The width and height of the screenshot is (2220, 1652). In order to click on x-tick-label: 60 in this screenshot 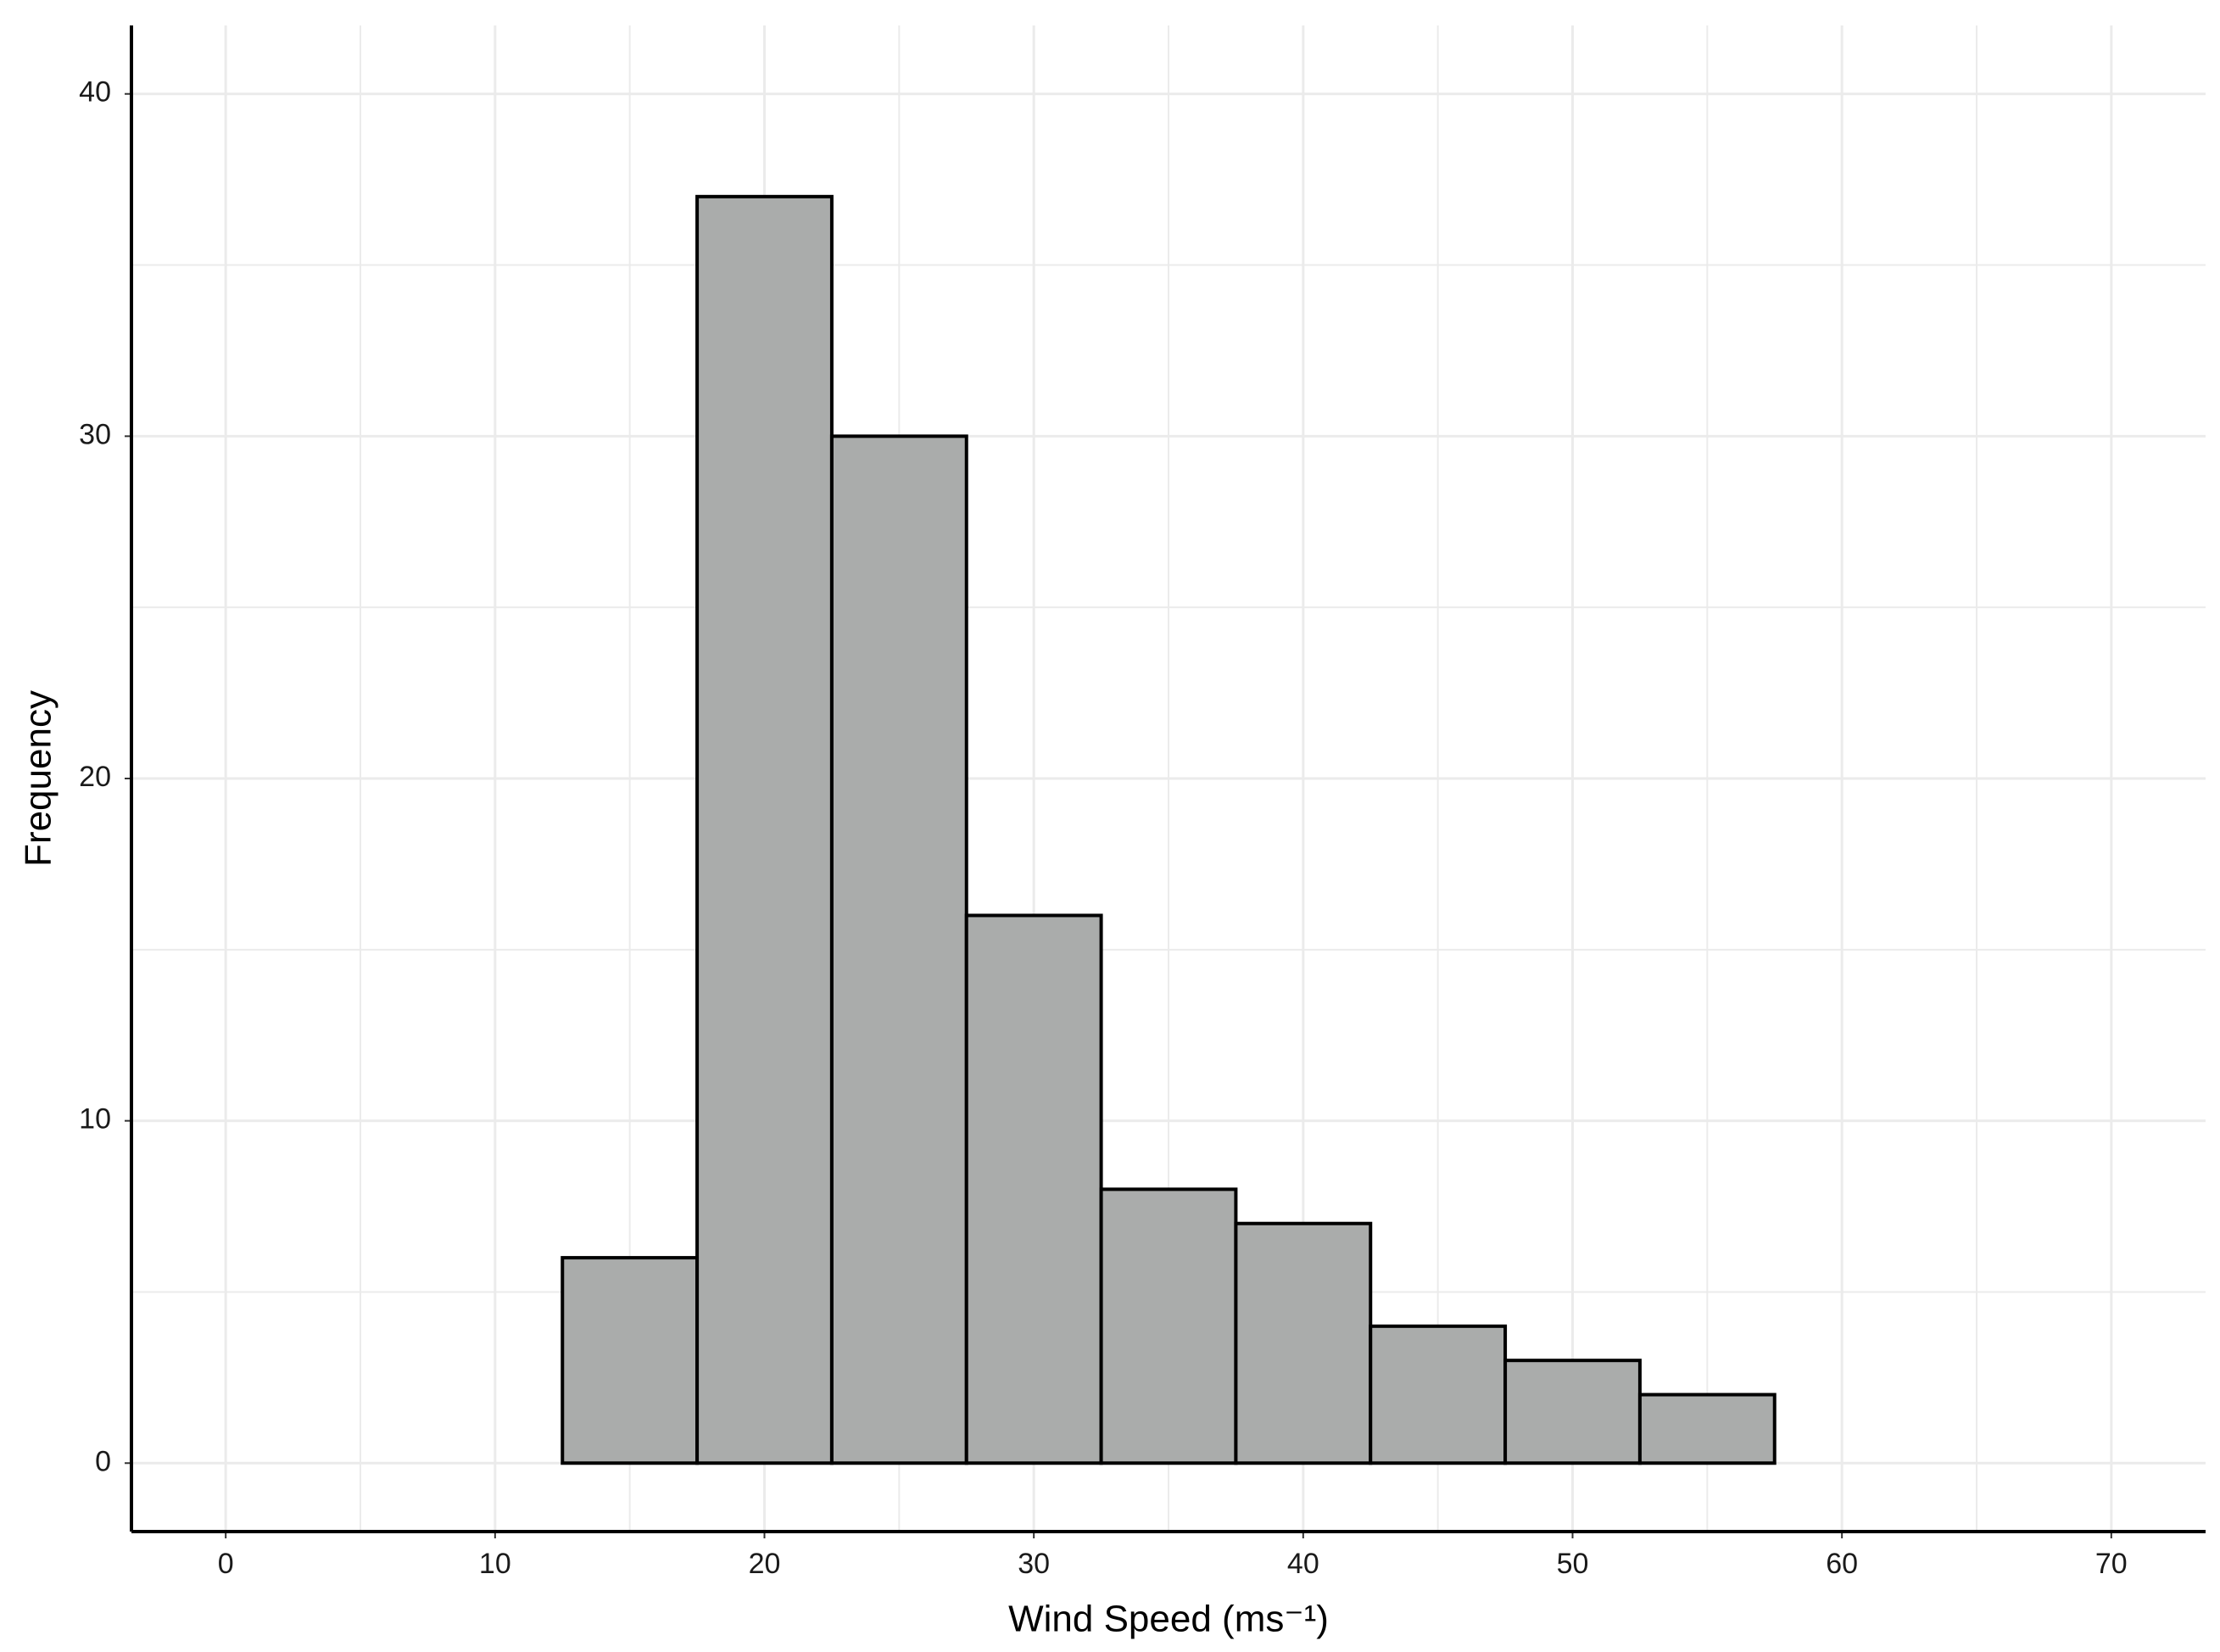, I will do `click(1842, 1564)`.